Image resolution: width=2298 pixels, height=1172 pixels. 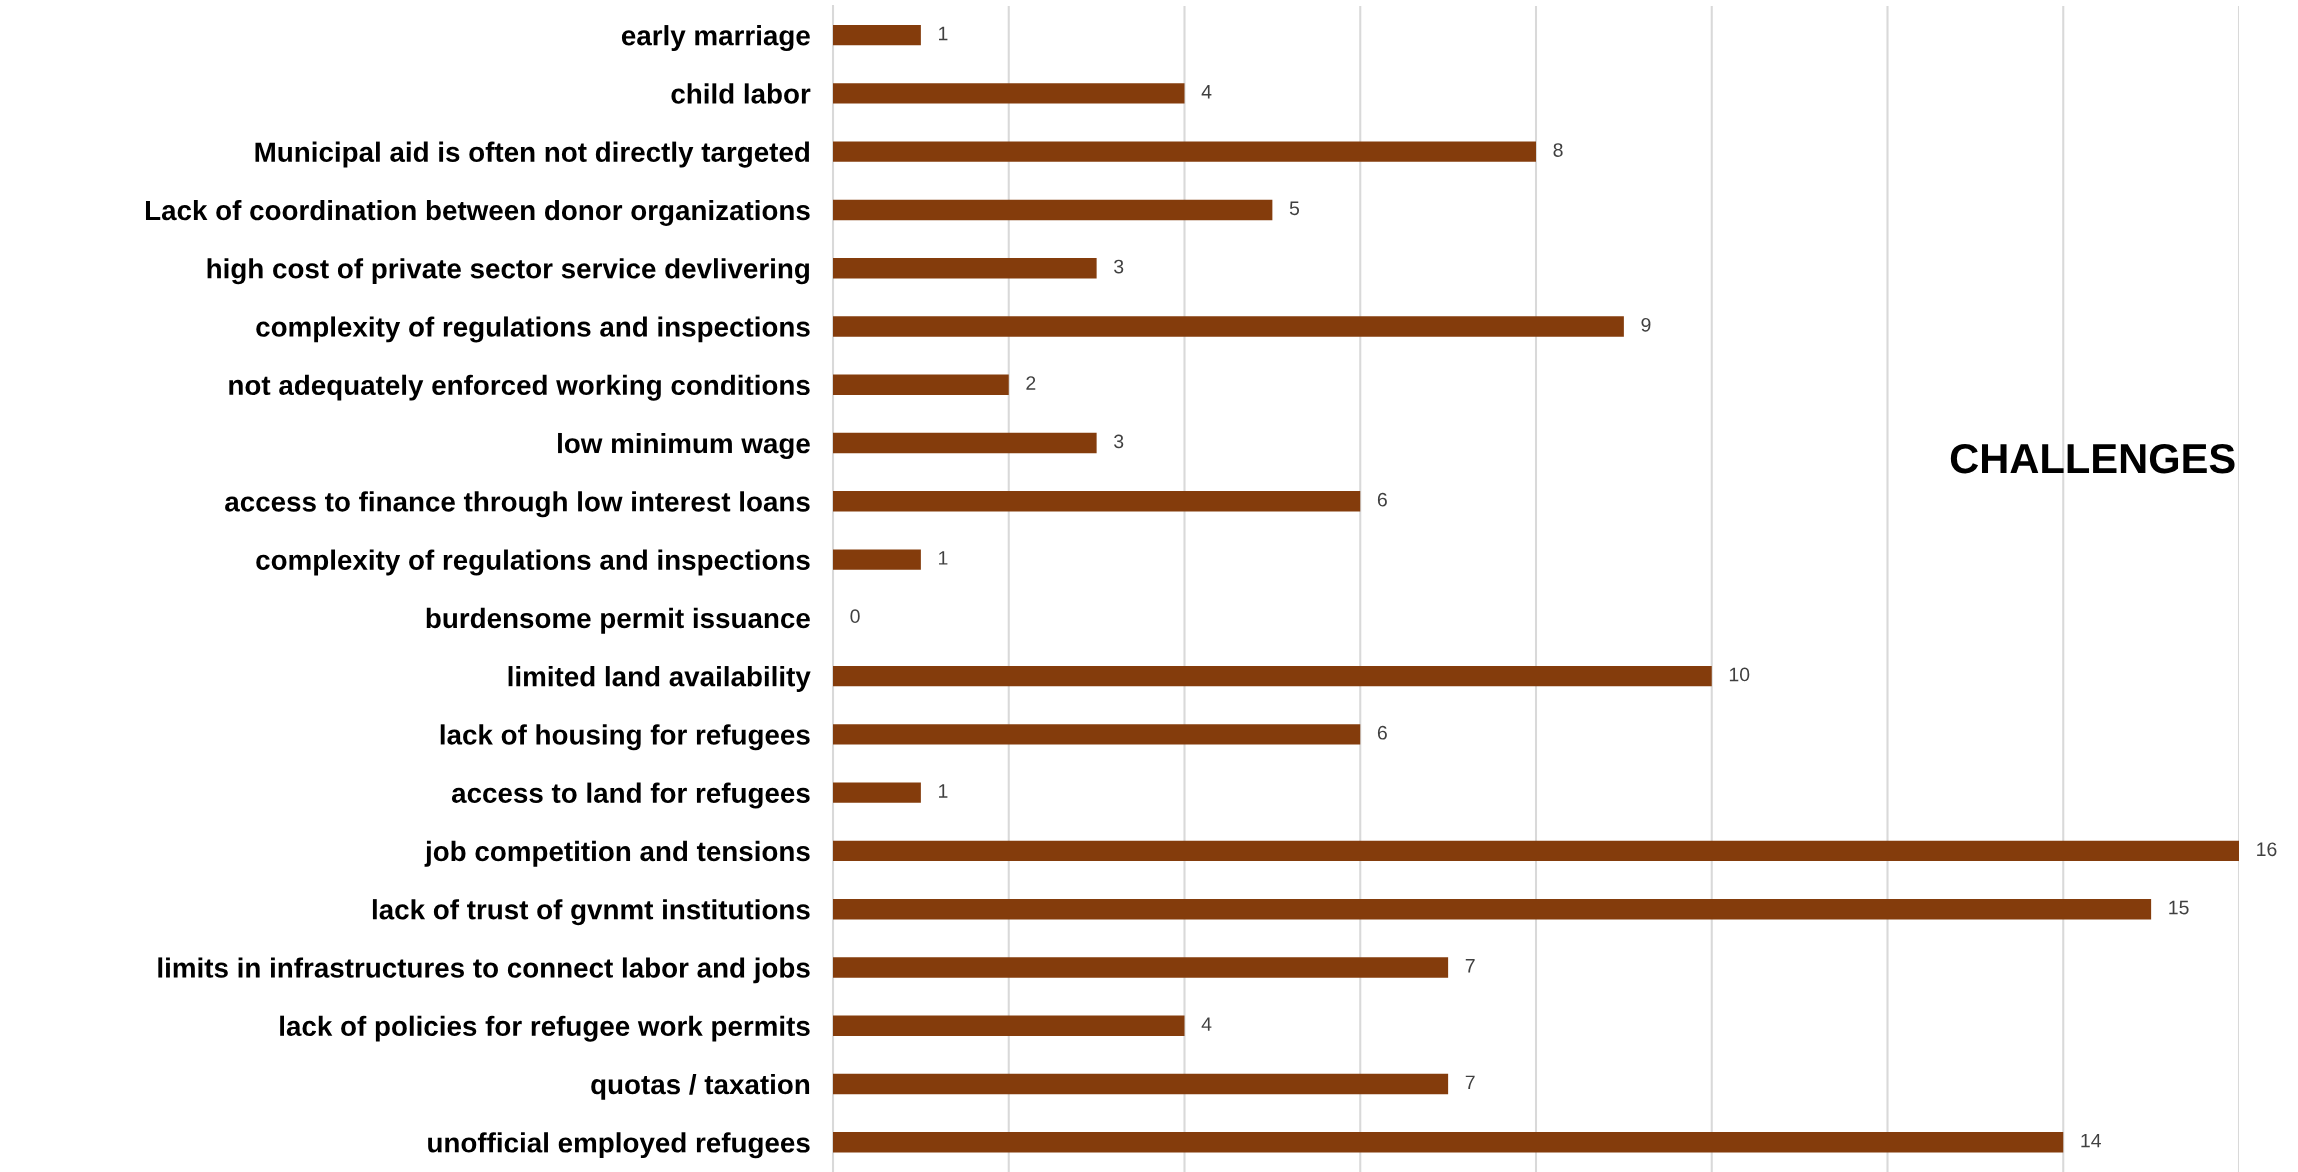 I want to click on y-tick-label: lack of housing for refugees, so click(x=625, y=737).